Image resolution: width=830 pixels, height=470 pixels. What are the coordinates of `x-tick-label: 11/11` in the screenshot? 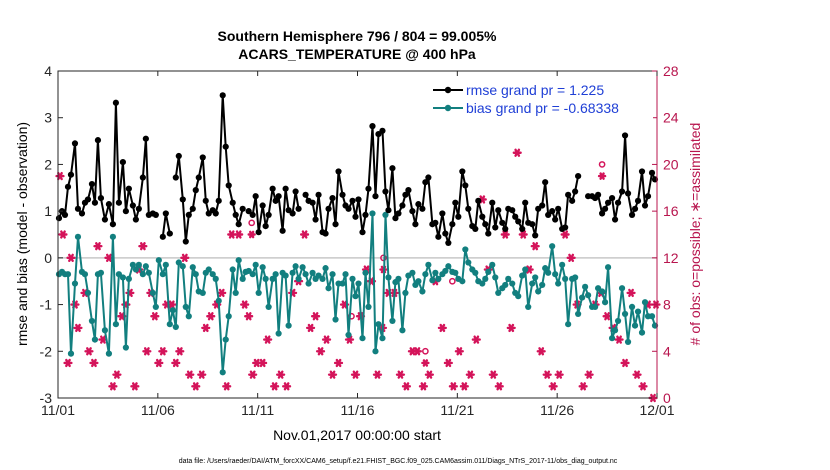 It's located at (257, 410).